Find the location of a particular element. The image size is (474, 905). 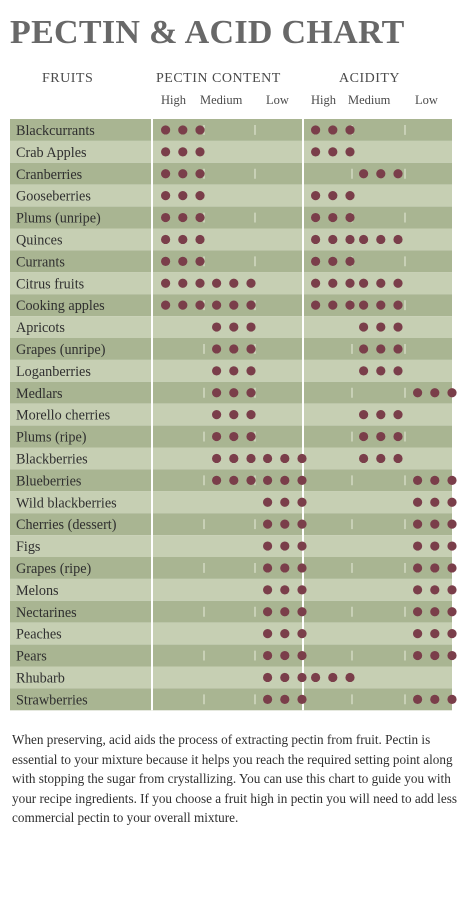

chart-title: PECTIN & ACID CHART is located at coordinates (207, 32).